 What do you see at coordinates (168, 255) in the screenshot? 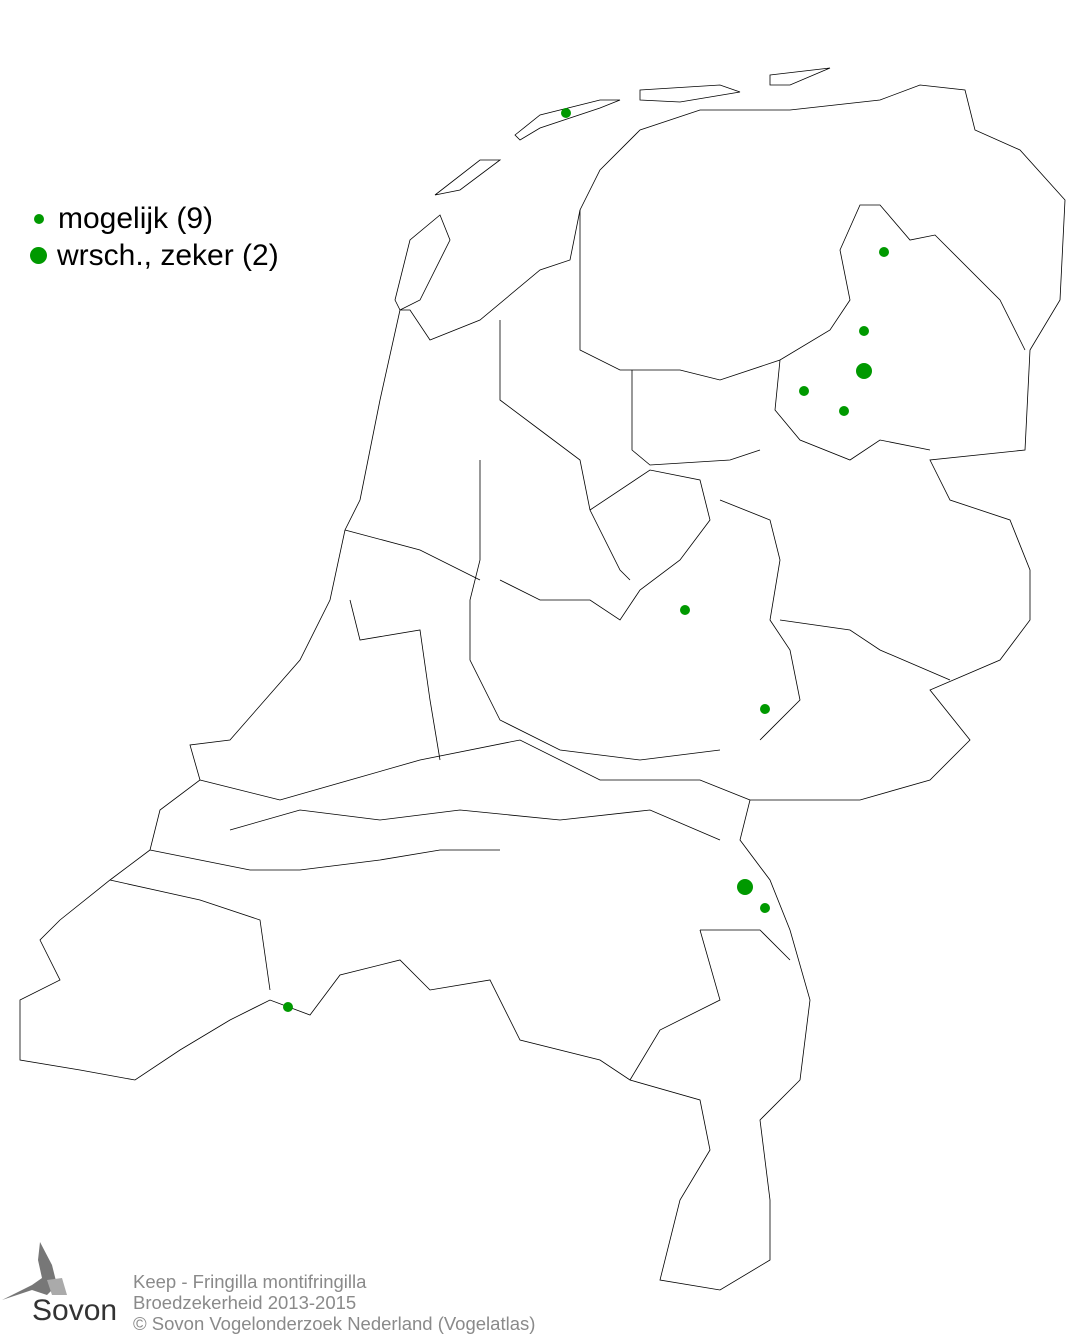
I see `legend-label: wrsch., zeker (2)` at bounding box center [168, 255].